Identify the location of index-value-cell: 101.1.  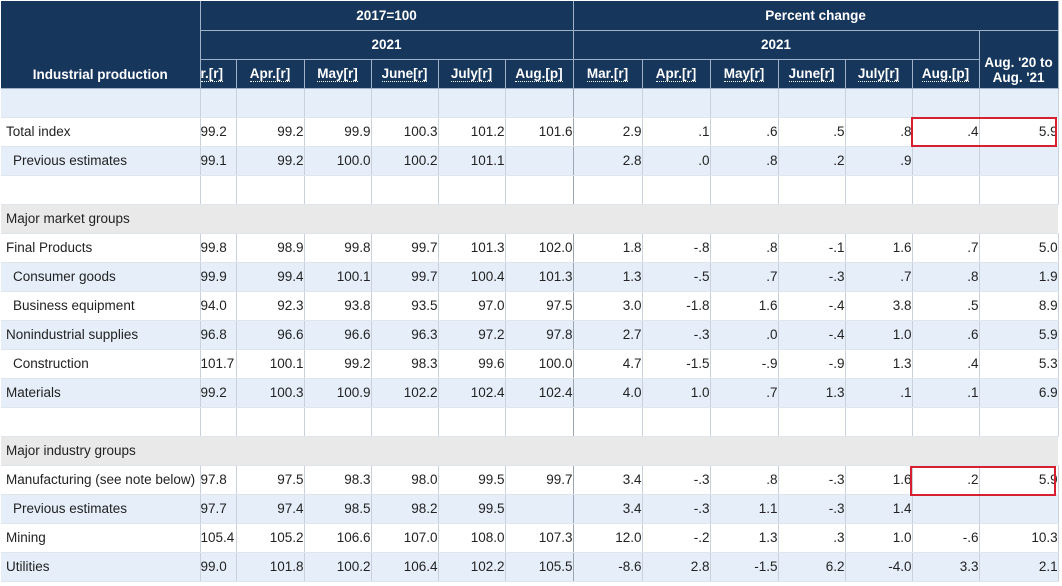
(472, 161).